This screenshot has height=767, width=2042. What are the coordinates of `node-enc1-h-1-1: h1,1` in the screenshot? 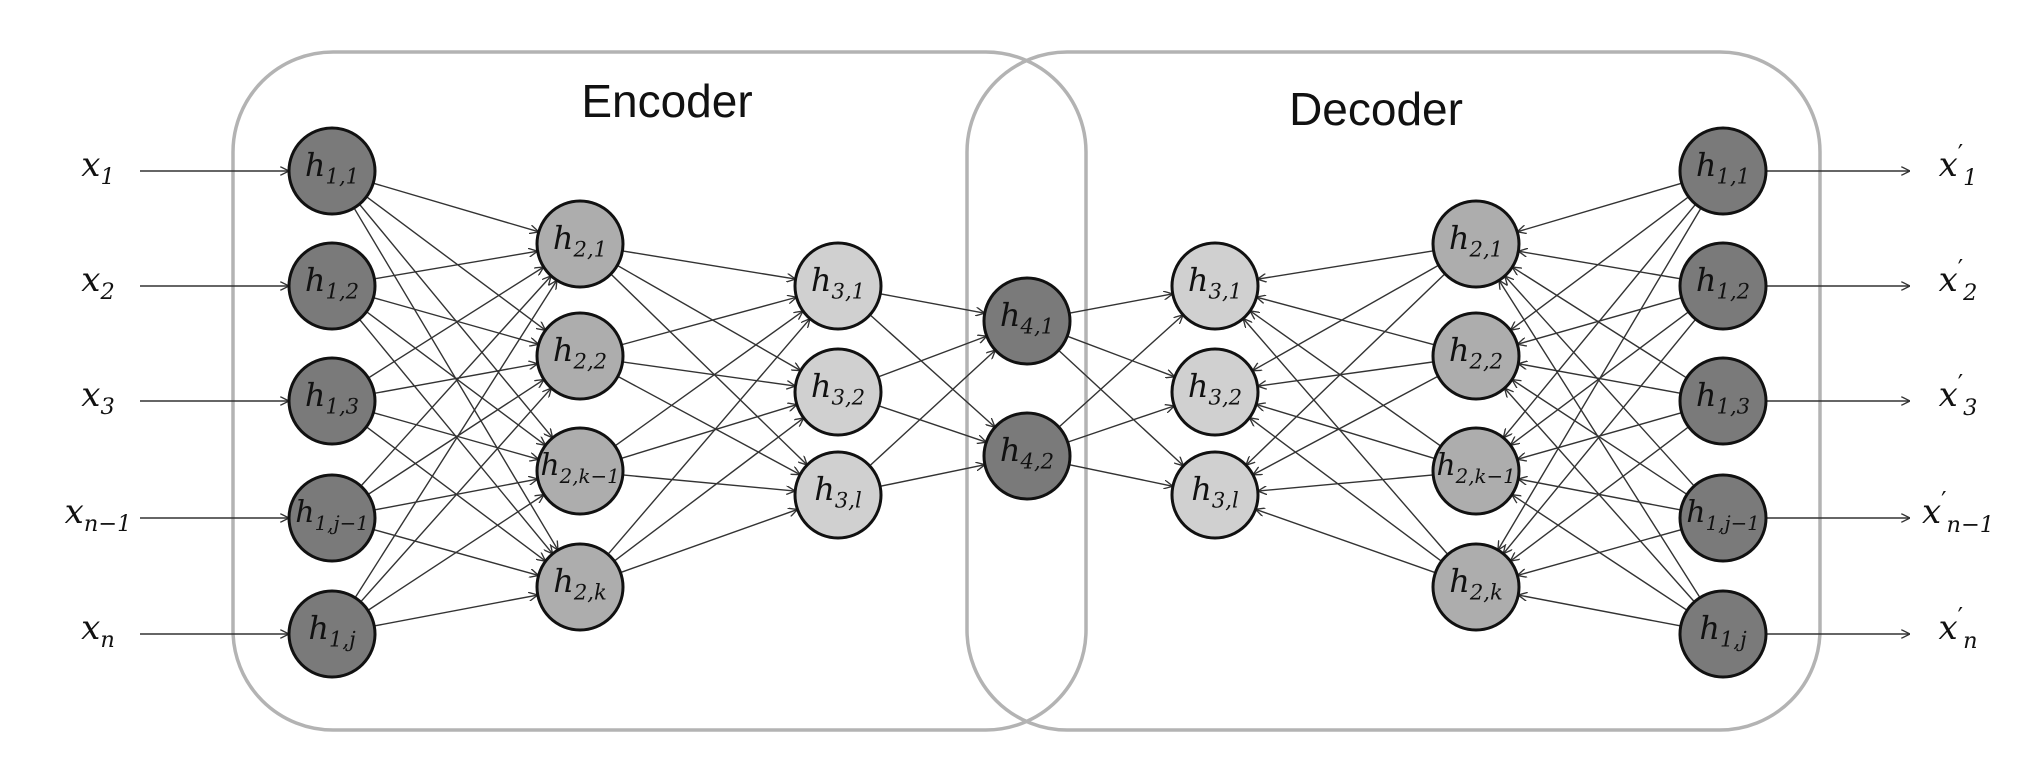 It's located at (332, 171).